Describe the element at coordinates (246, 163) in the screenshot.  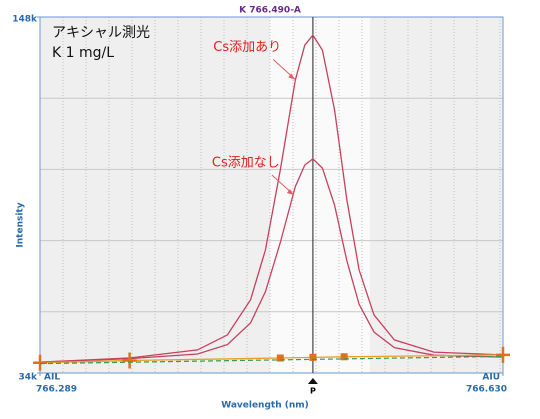
I see `annotation: Cs添加なし` at that location.